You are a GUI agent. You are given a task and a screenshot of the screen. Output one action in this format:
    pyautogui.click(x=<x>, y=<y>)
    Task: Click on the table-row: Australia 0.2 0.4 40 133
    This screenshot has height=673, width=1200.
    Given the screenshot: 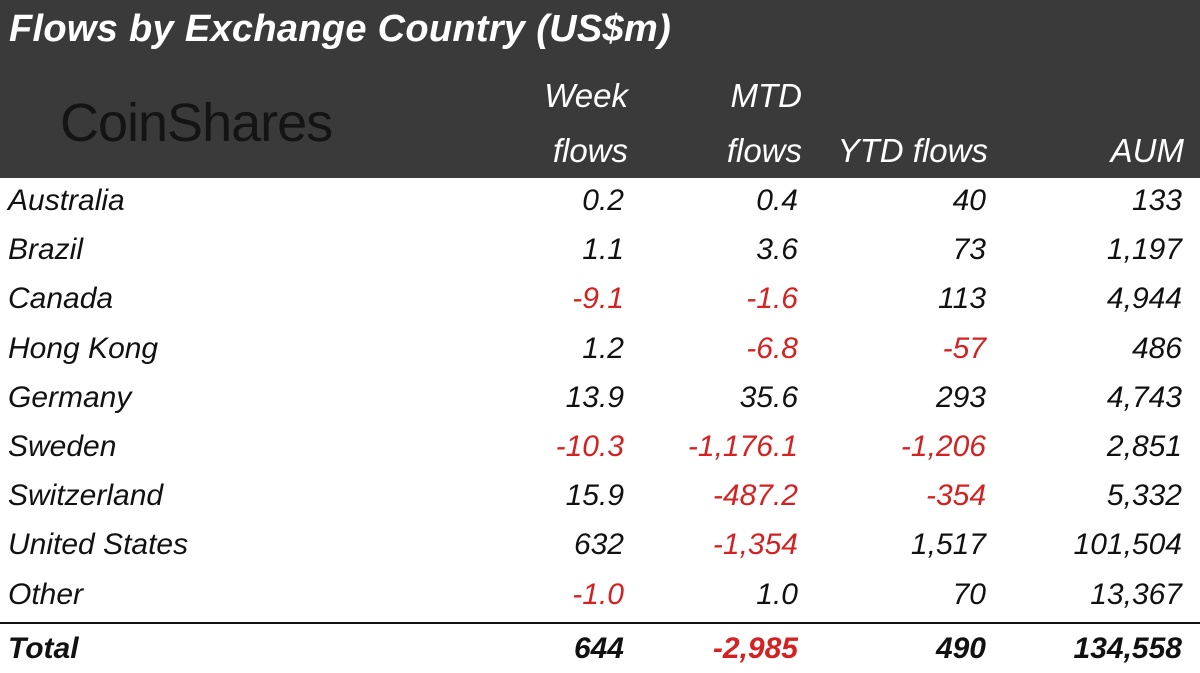 What is the action you would take?
    pyautogui.click(x=600, y=202)
    